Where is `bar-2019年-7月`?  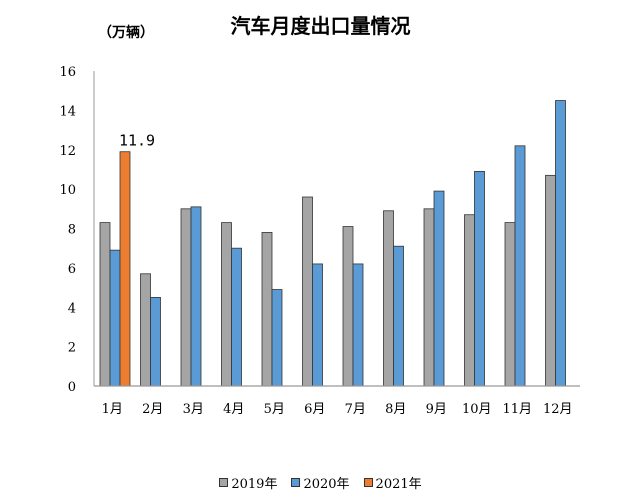 bar-2019年-7月 is located at coordinates (348, 306).